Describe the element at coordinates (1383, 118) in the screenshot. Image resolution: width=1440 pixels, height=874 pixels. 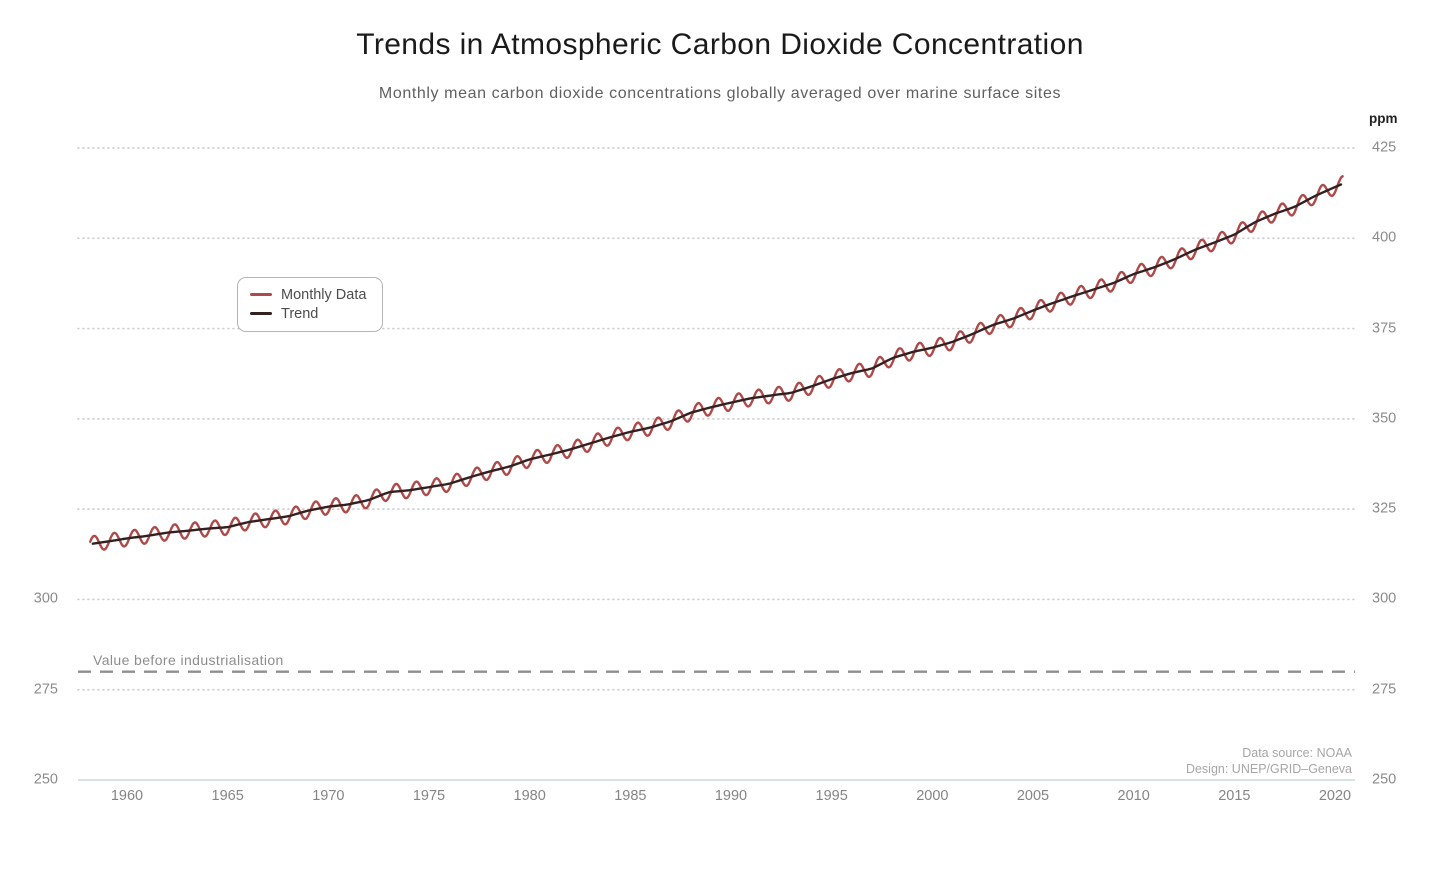
I see `y-axis-unit-label: ppm` at that location.